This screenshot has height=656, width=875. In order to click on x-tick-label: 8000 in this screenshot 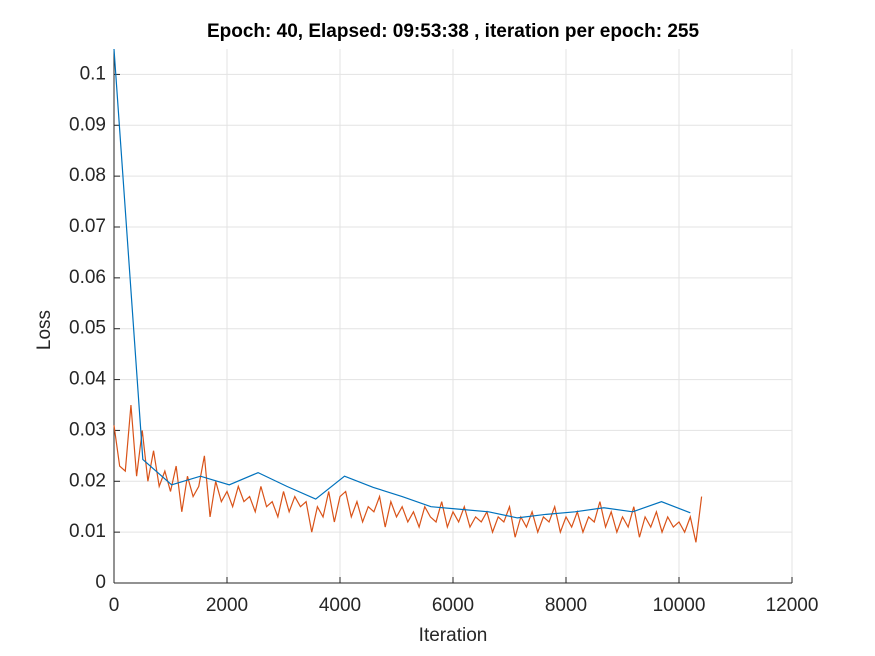, I will do `click(566, 605)`.